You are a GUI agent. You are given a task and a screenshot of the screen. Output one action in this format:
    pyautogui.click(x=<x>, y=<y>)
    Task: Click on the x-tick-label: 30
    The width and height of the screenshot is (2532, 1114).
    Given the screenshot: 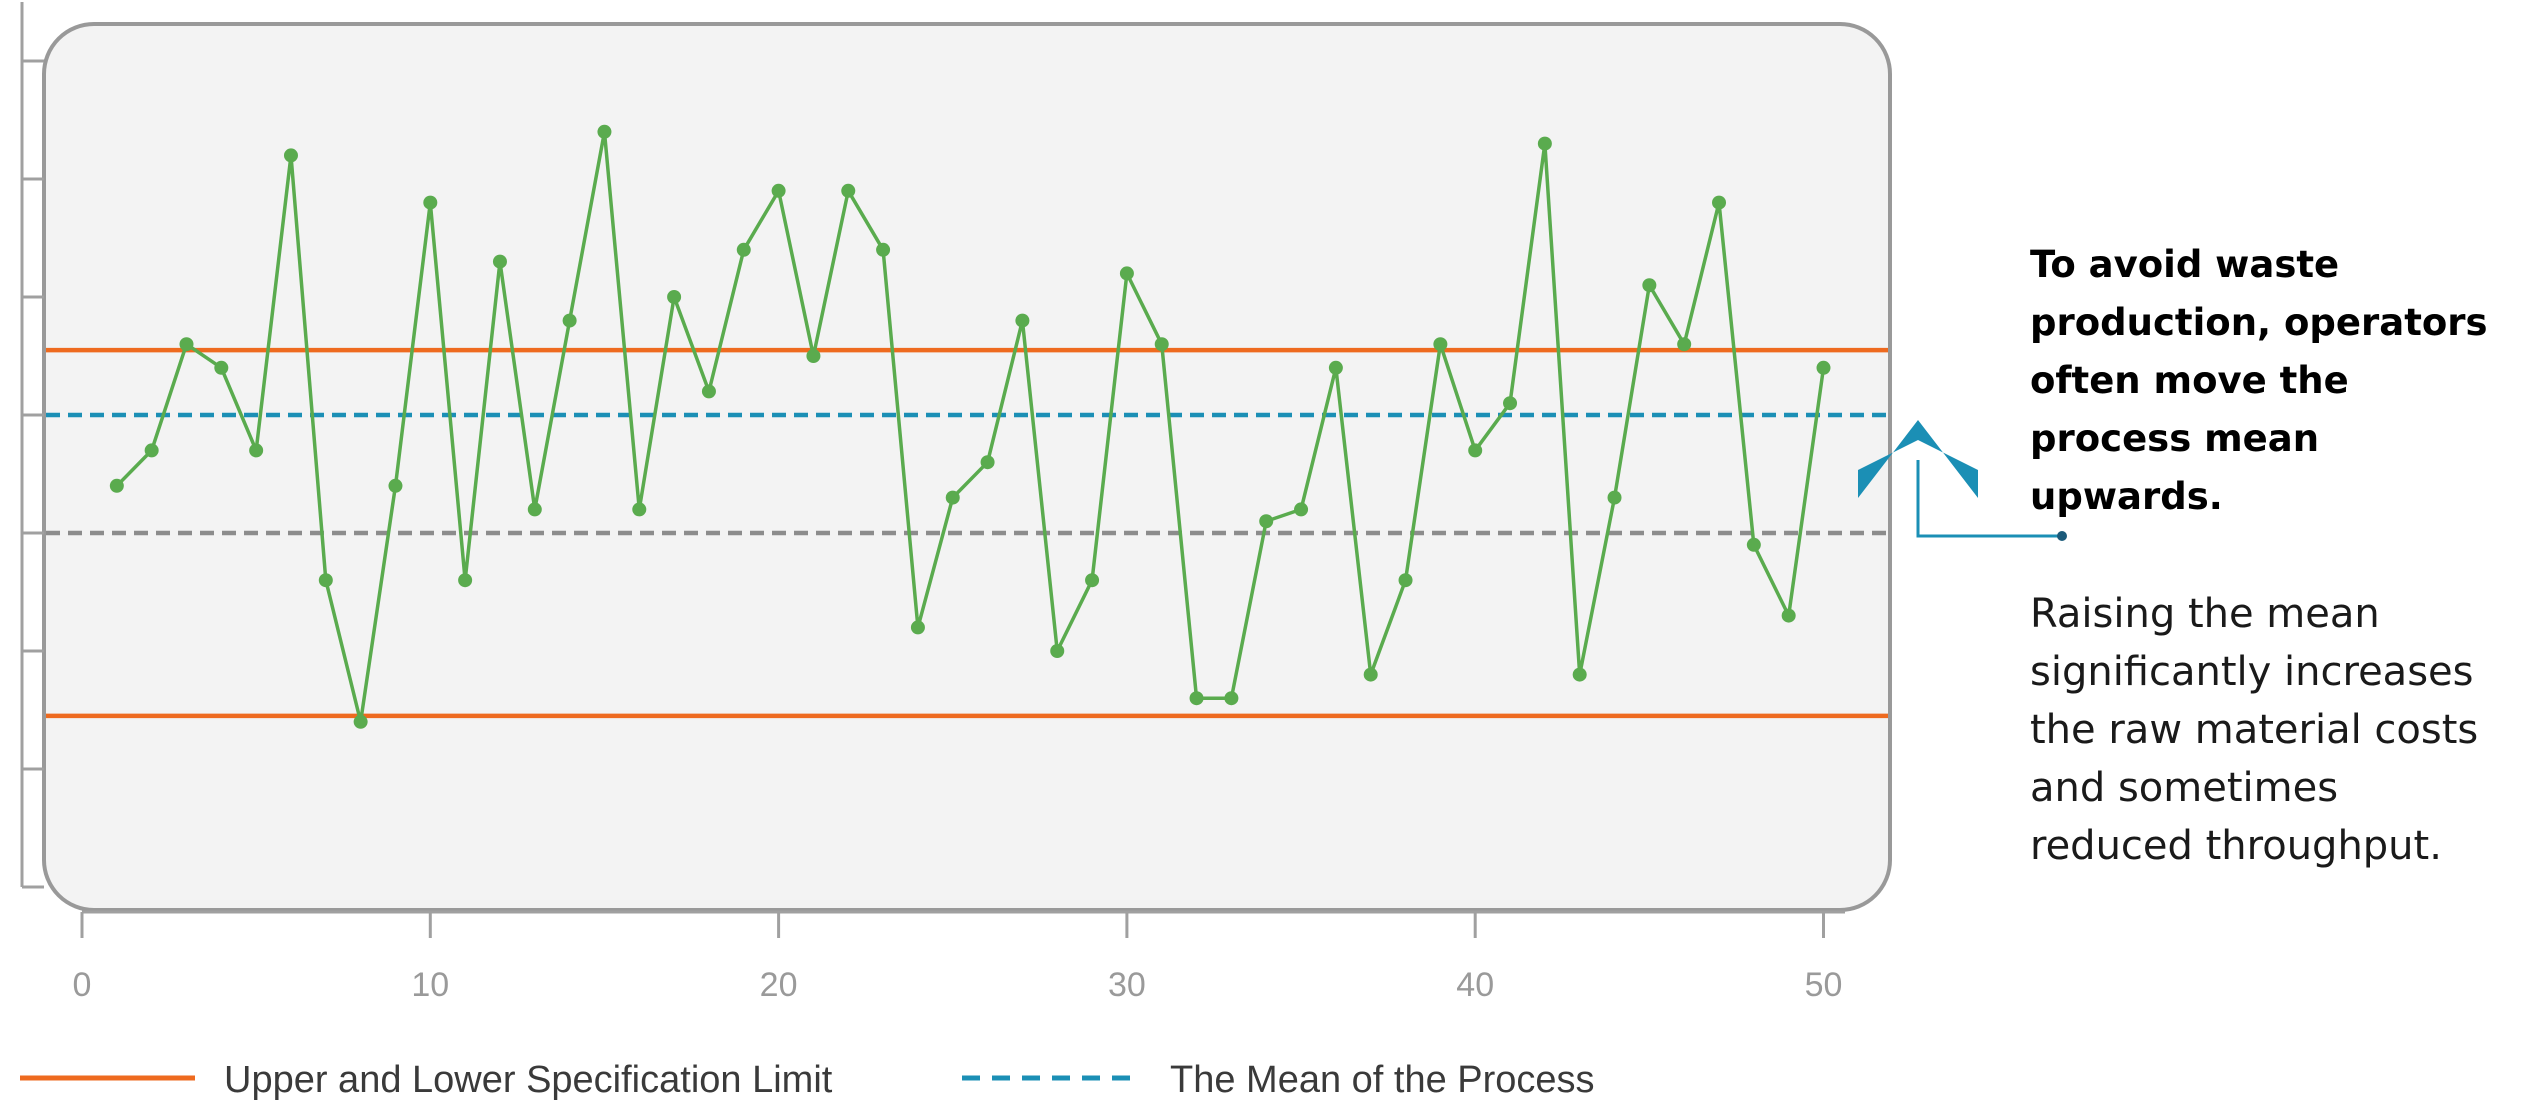 What is the action you would take?
    pyautogui.click(x=1127, y=985)
    